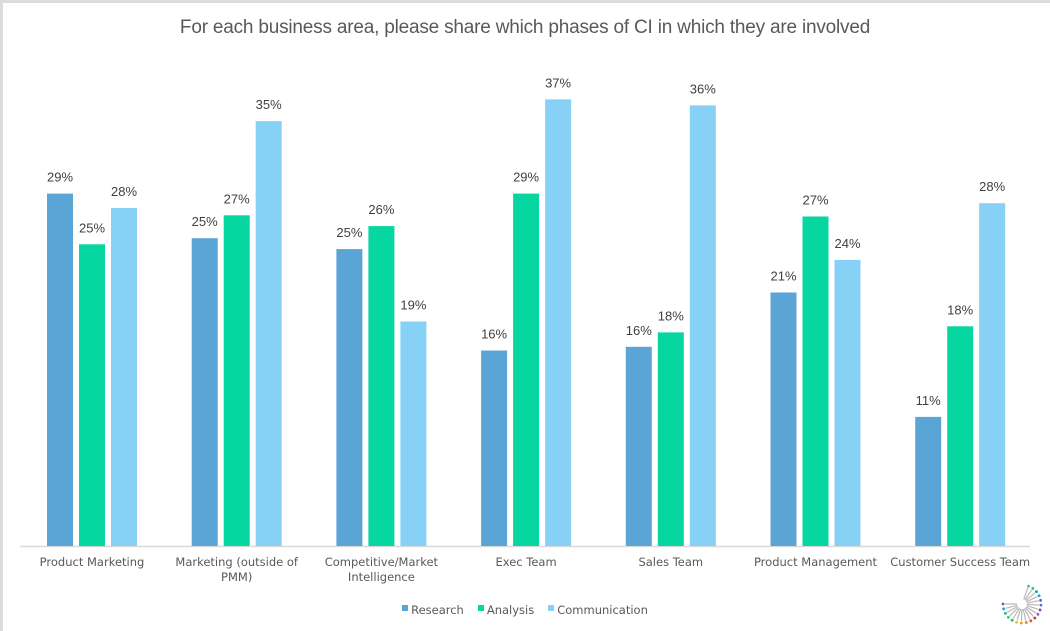 The width and height of the screenshot is (1050, 631). I want to click on legend-item-communication: Communication, so click(598, 610).